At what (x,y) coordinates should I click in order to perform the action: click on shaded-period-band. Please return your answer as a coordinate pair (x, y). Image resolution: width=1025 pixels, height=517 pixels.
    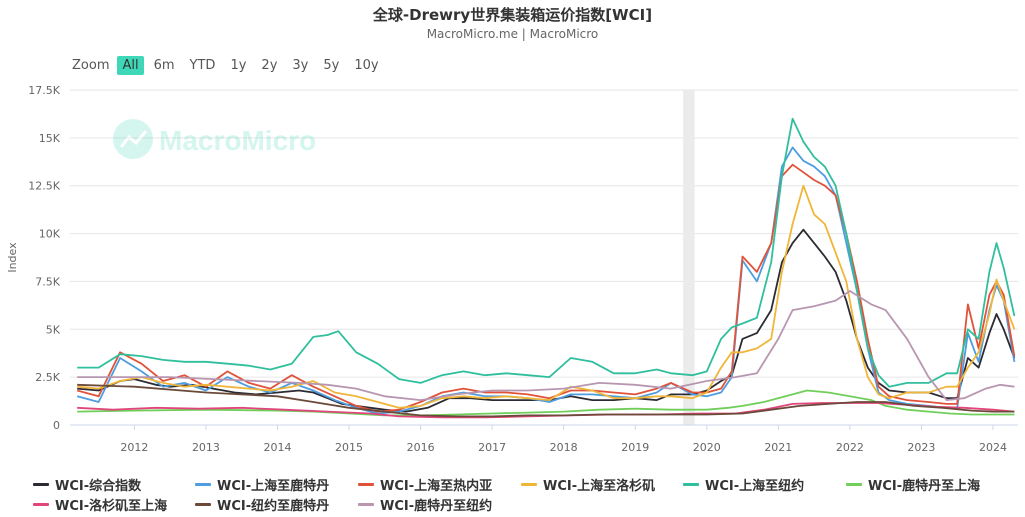
    Looking at the image, I should click on (689, 257).